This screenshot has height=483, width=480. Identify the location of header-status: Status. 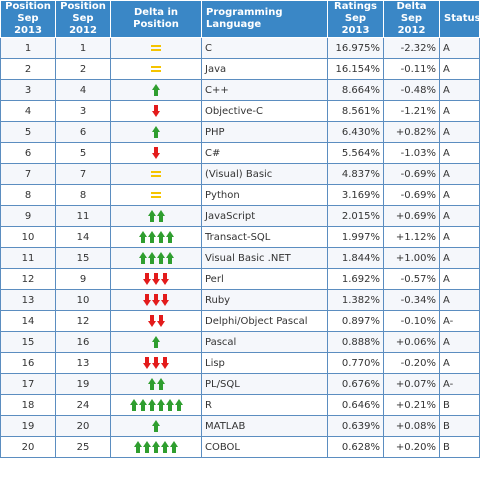
(459, 19).